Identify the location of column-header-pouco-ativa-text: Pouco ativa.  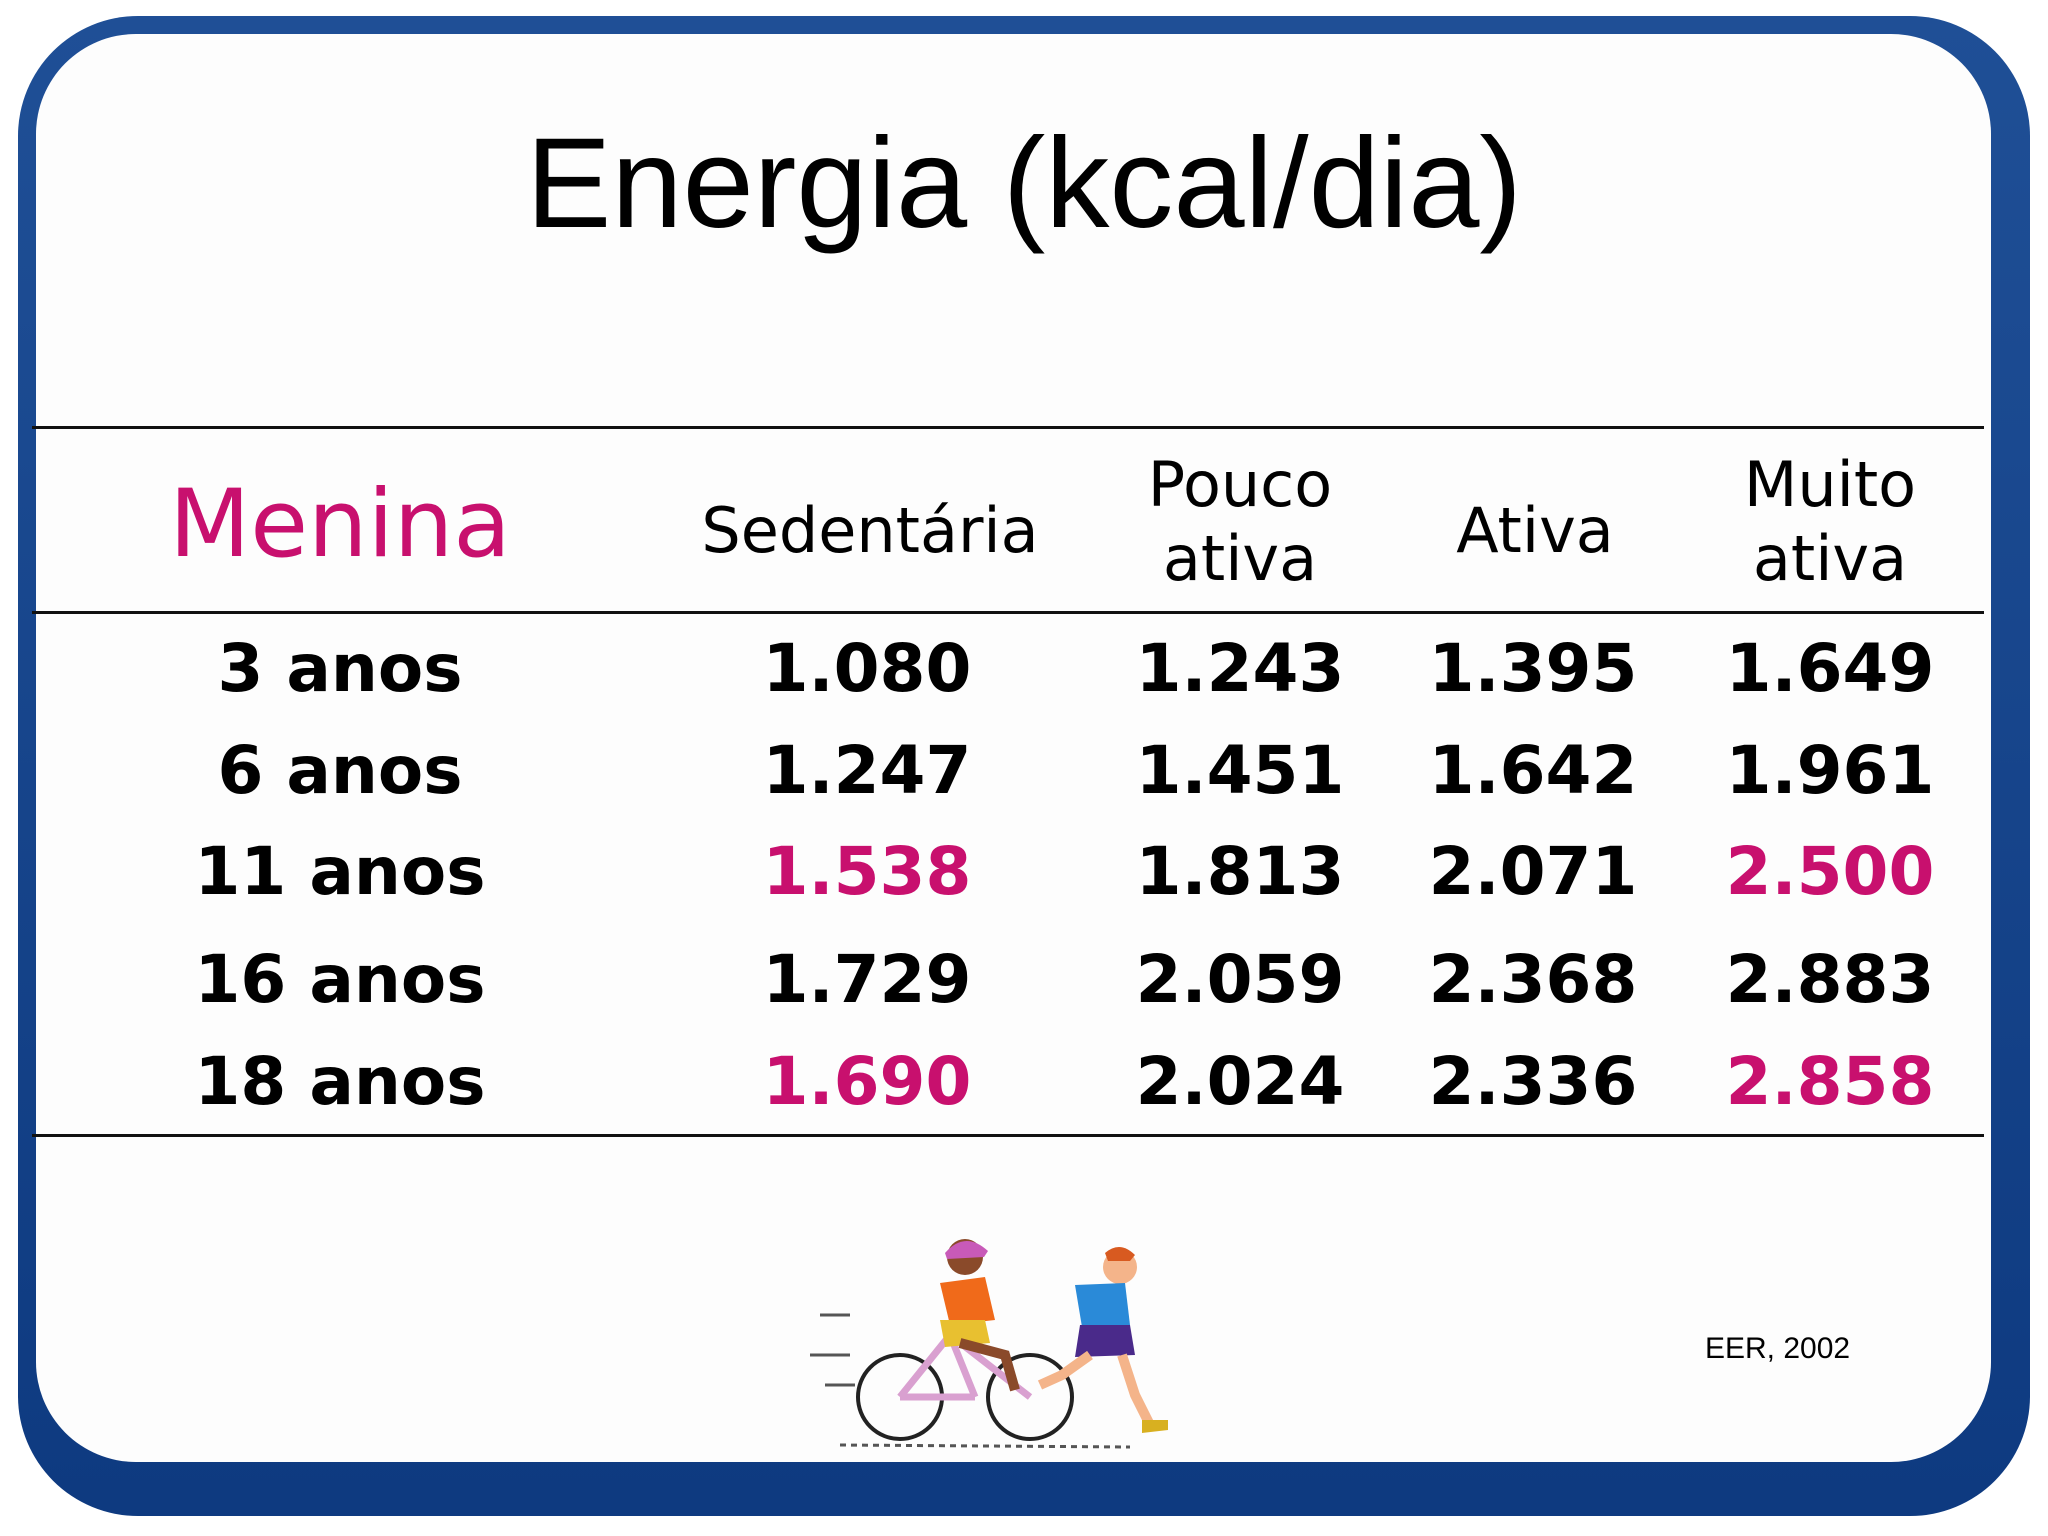
(1240, 522).